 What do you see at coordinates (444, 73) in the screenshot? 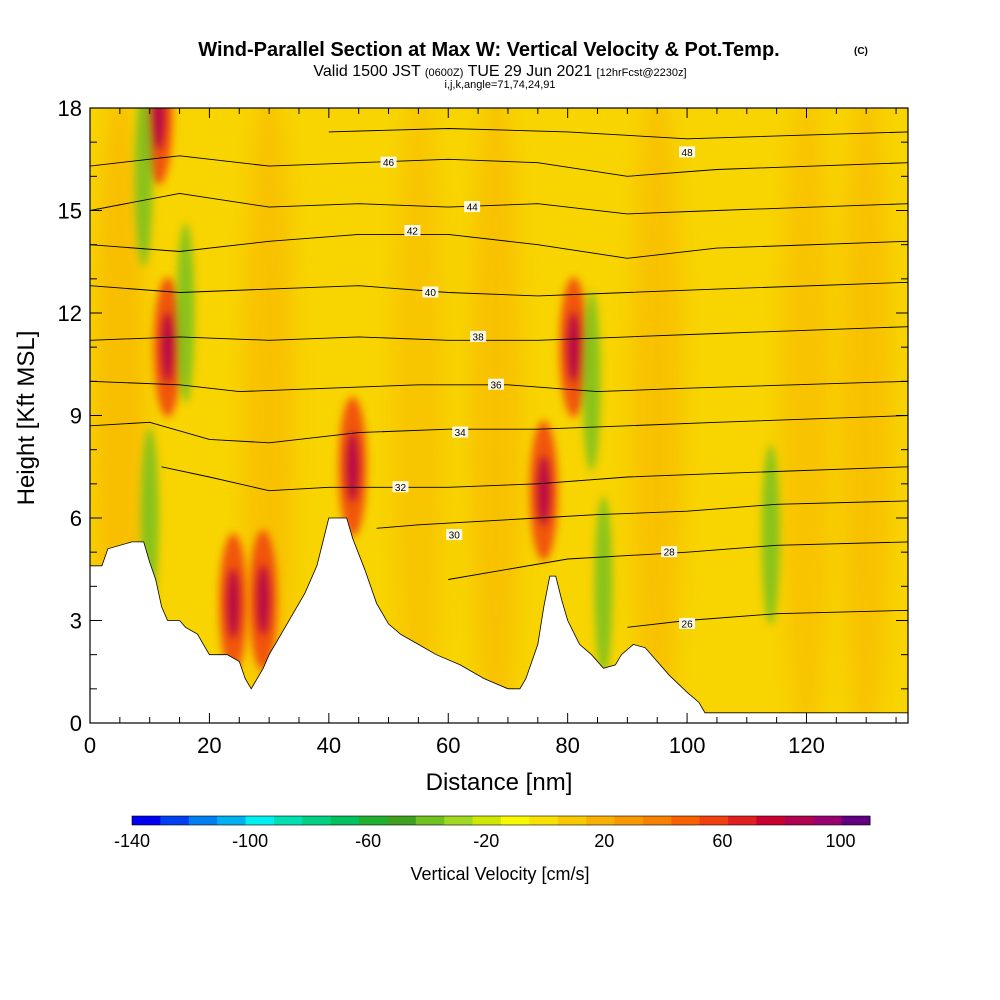
I see `valid-zulu: (0600Z)` at bounding box center [444, 73].